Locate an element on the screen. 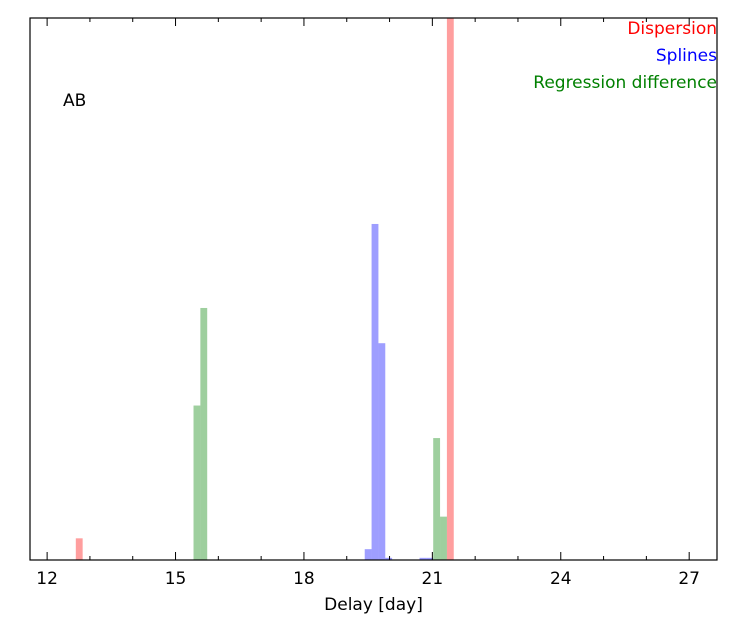 The image size is (747, 623). legend-label-splines: Splines is located at coordinates (686, 56).